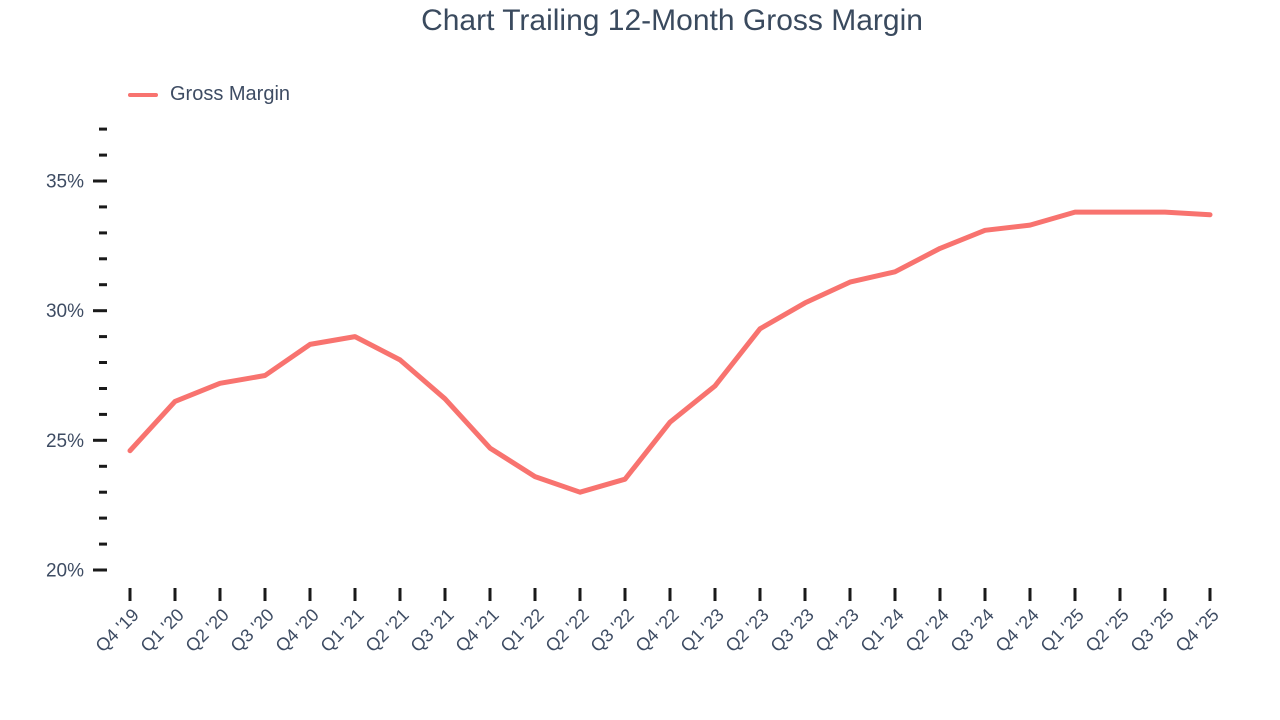 The width and height of the screenshot is (1280, 720). What do you see at coordinates (162, 630) in the screenshot?
I see `x-axis-label: Q1 '20` at bounding box center [162, 630].